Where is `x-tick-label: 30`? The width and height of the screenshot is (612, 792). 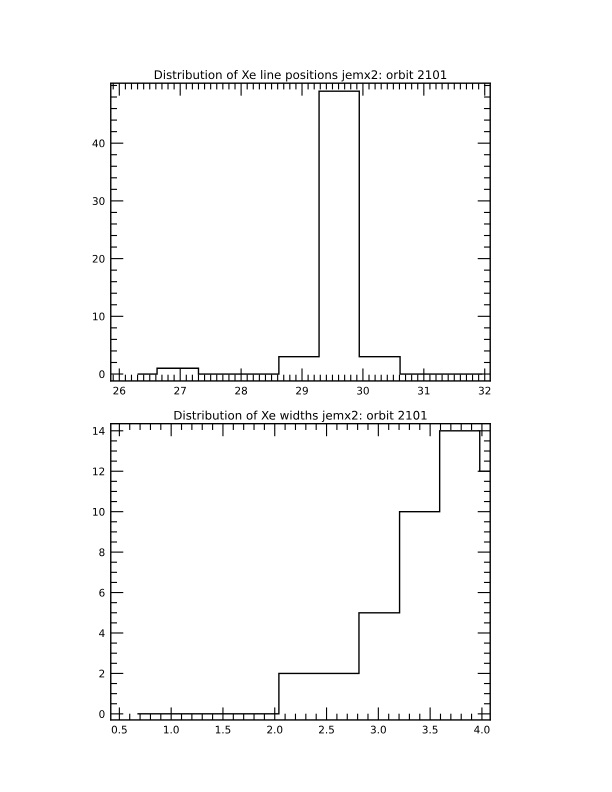 x-tick-label: 30 is located at coordinates (363, 390).